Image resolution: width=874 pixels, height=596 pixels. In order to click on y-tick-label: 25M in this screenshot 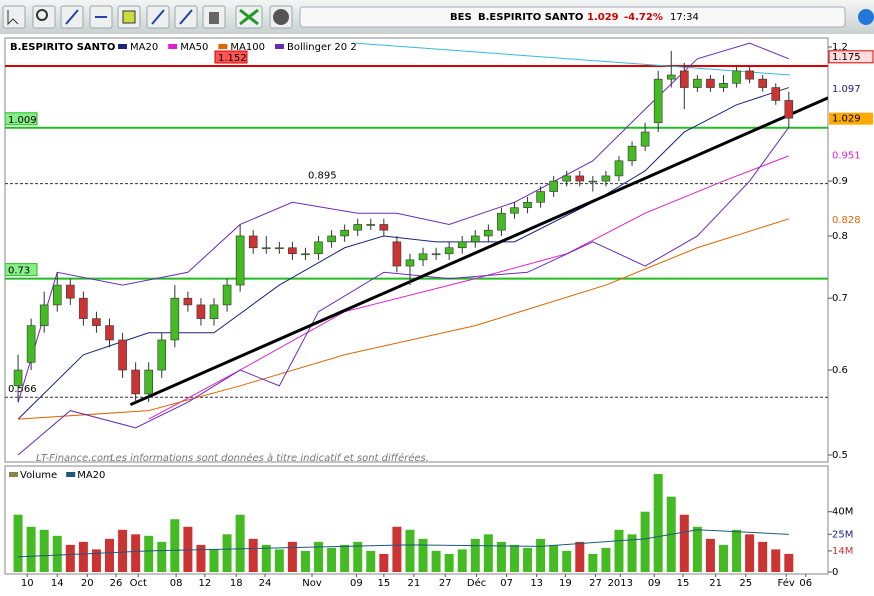, I will do `click(842, 534)`.